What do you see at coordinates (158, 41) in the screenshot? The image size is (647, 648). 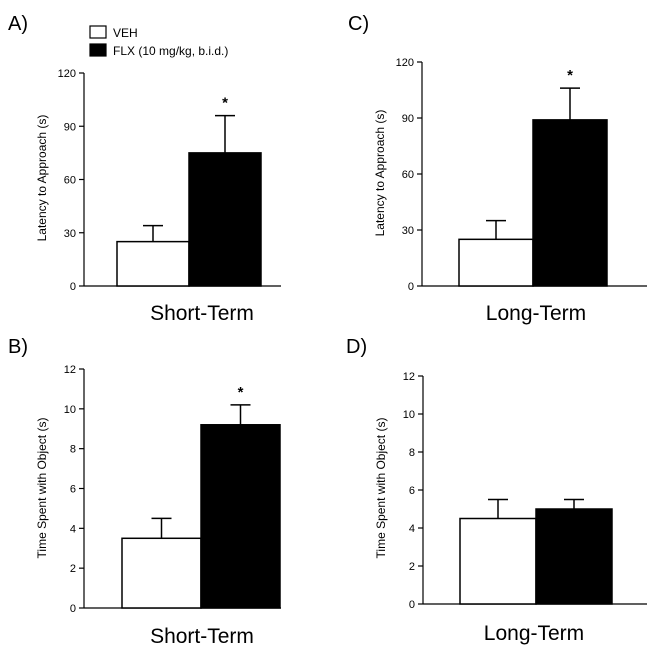 I see `legend: VEH FLX (10 mg/kg, b.i.d.)` at bounding box center [158, 41].